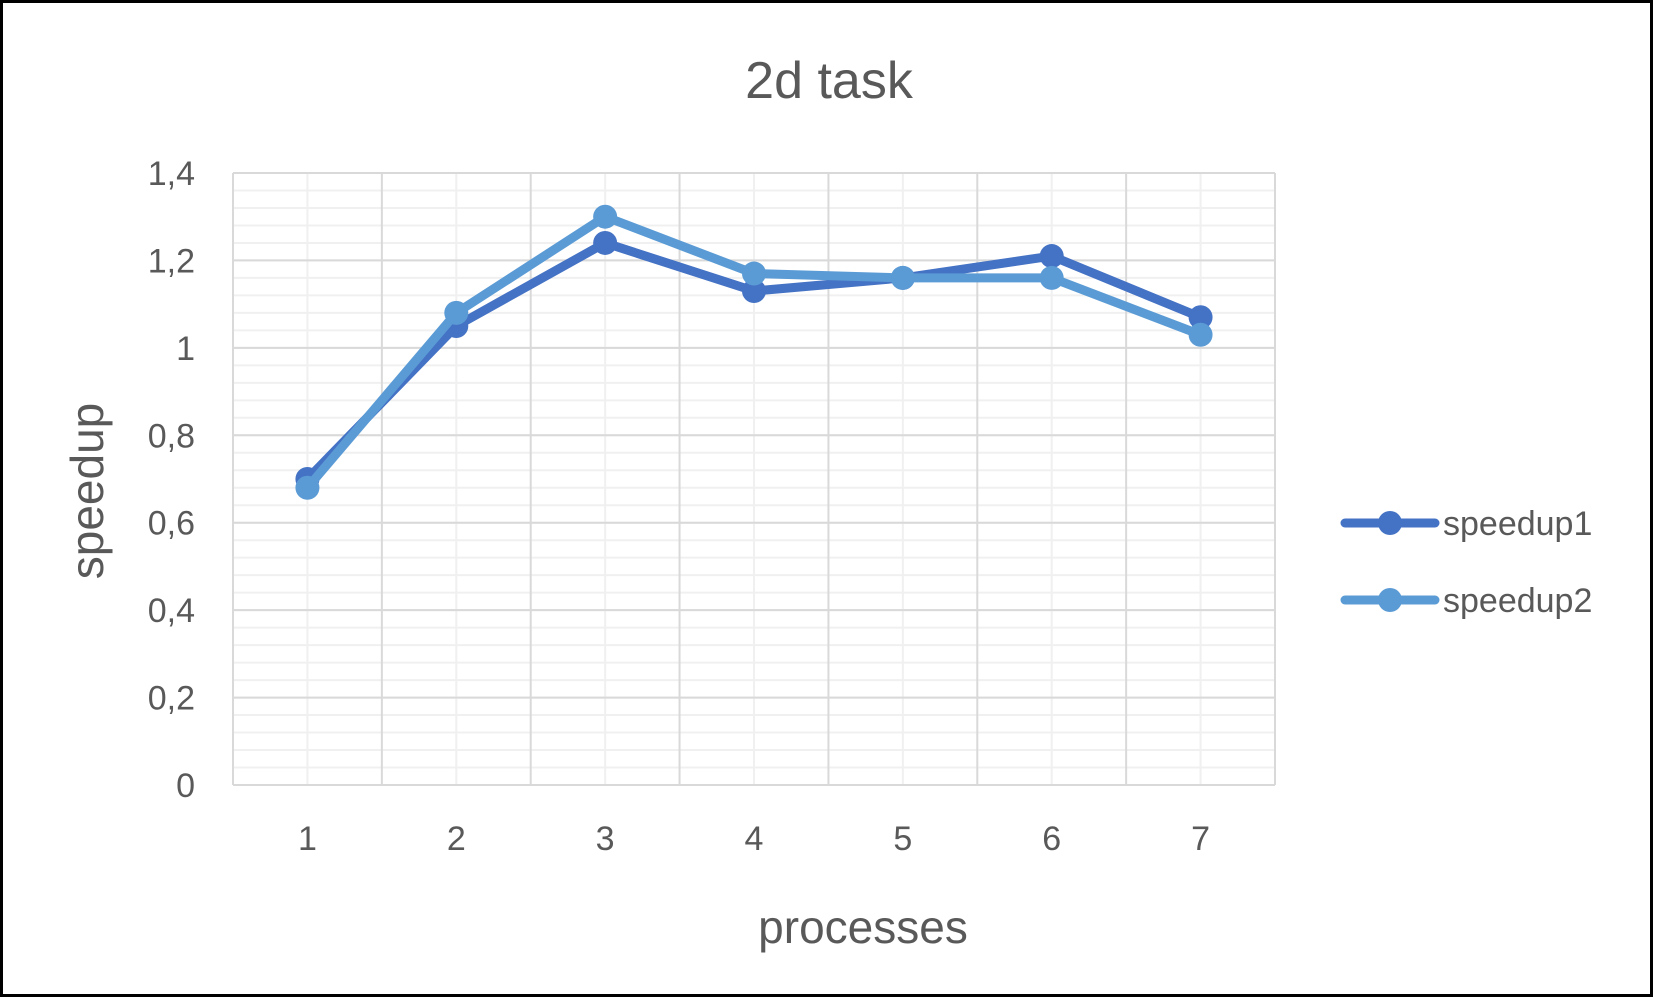 Image resolution: width=1653 pixels, height=1000 pixels. I want to click on y-tick-label: 1,2, so click(171, 261).